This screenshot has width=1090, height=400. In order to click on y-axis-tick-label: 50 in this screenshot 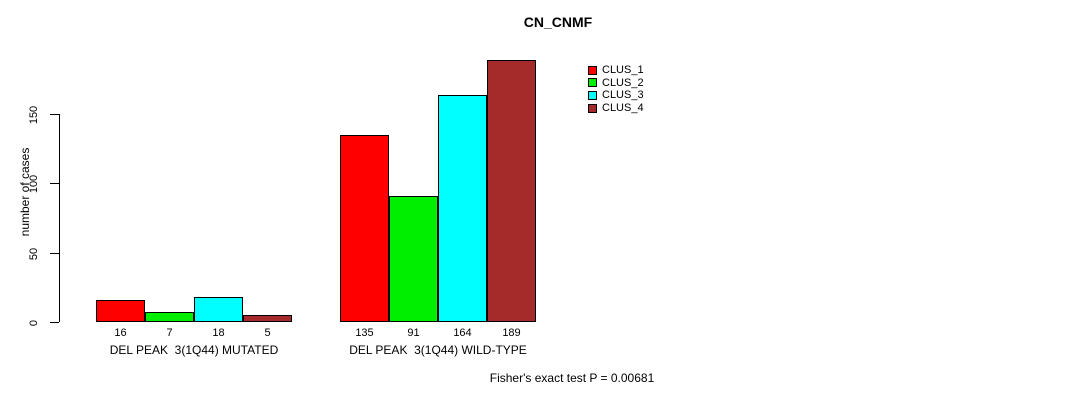, I will do `click(34, 253)`.